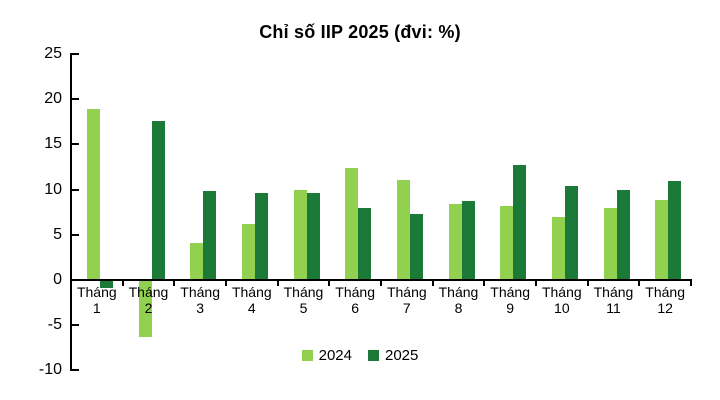 The image size is (720, 400). Describe the element at coordinates (510, 308) in the screenshot. I see `x-axis-label-line: 9` at that location.